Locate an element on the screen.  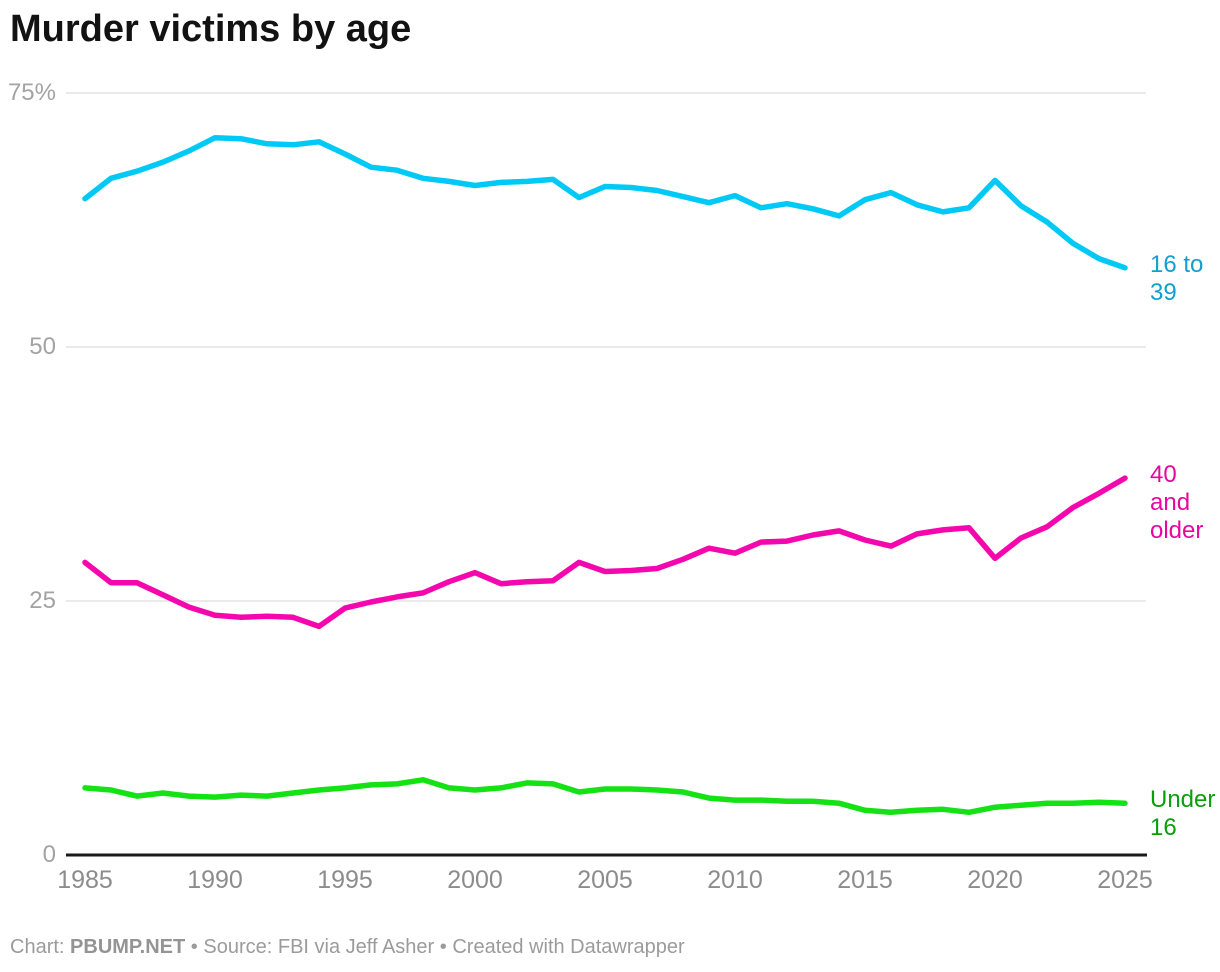
series-label-line: 16 is located at coordinates (1163, 828).